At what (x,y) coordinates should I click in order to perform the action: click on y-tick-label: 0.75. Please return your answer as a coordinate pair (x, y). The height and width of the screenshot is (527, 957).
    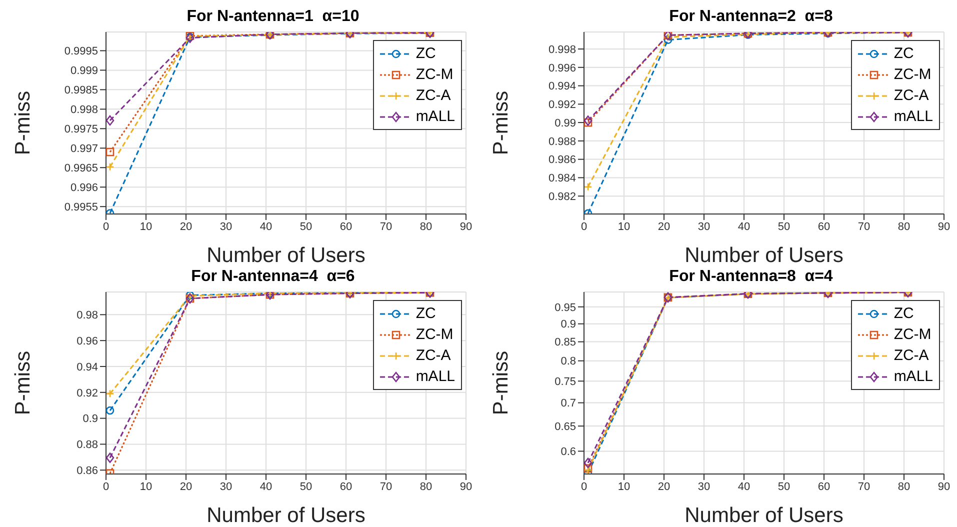
    Looking at the image, I should click on (565, 382).